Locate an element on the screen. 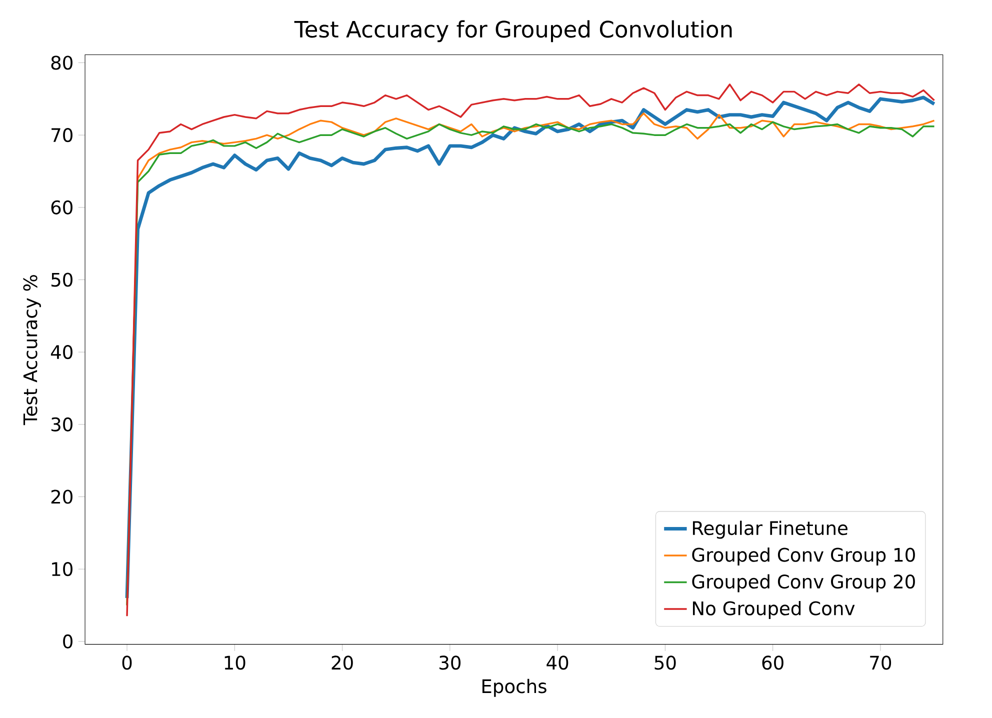 This screenshot has height=718, width=992. y-tick-label: 80 is located at coordinates (61, 63).